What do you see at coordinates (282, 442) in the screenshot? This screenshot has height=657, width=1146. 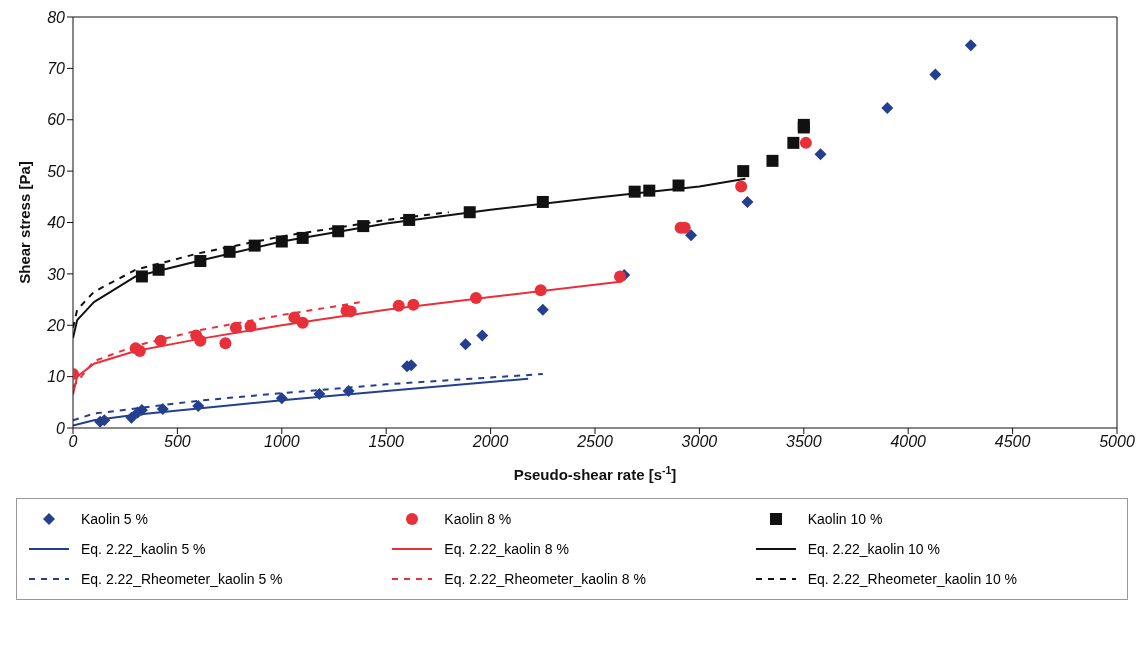 I see `x-tick-label: 1000` at bounding box center [282, 442].